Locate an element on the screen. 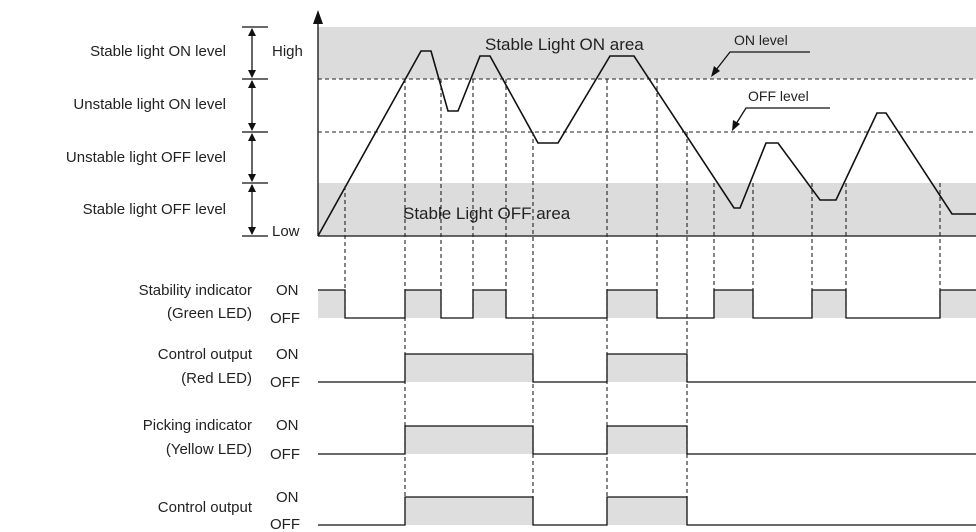 Image resolution: width=976 pixels, height=532 pixels. row-control-output-on: ON is located at coordinates (287, 497).